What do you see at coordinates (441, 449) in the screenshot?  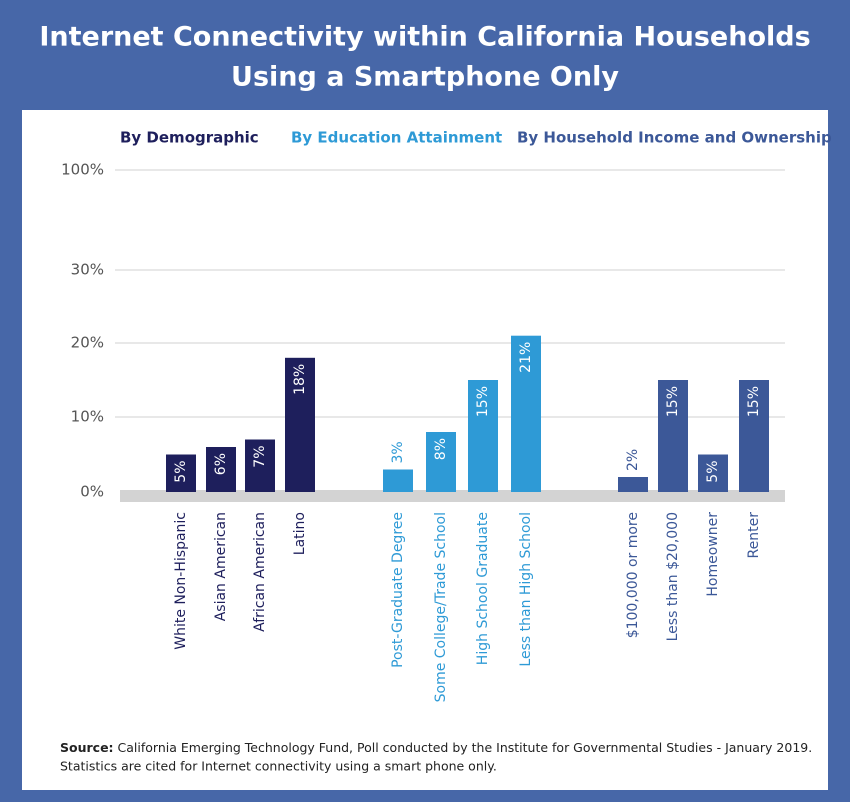 I see `value-label: 8%` at bounding box center [441, 449].